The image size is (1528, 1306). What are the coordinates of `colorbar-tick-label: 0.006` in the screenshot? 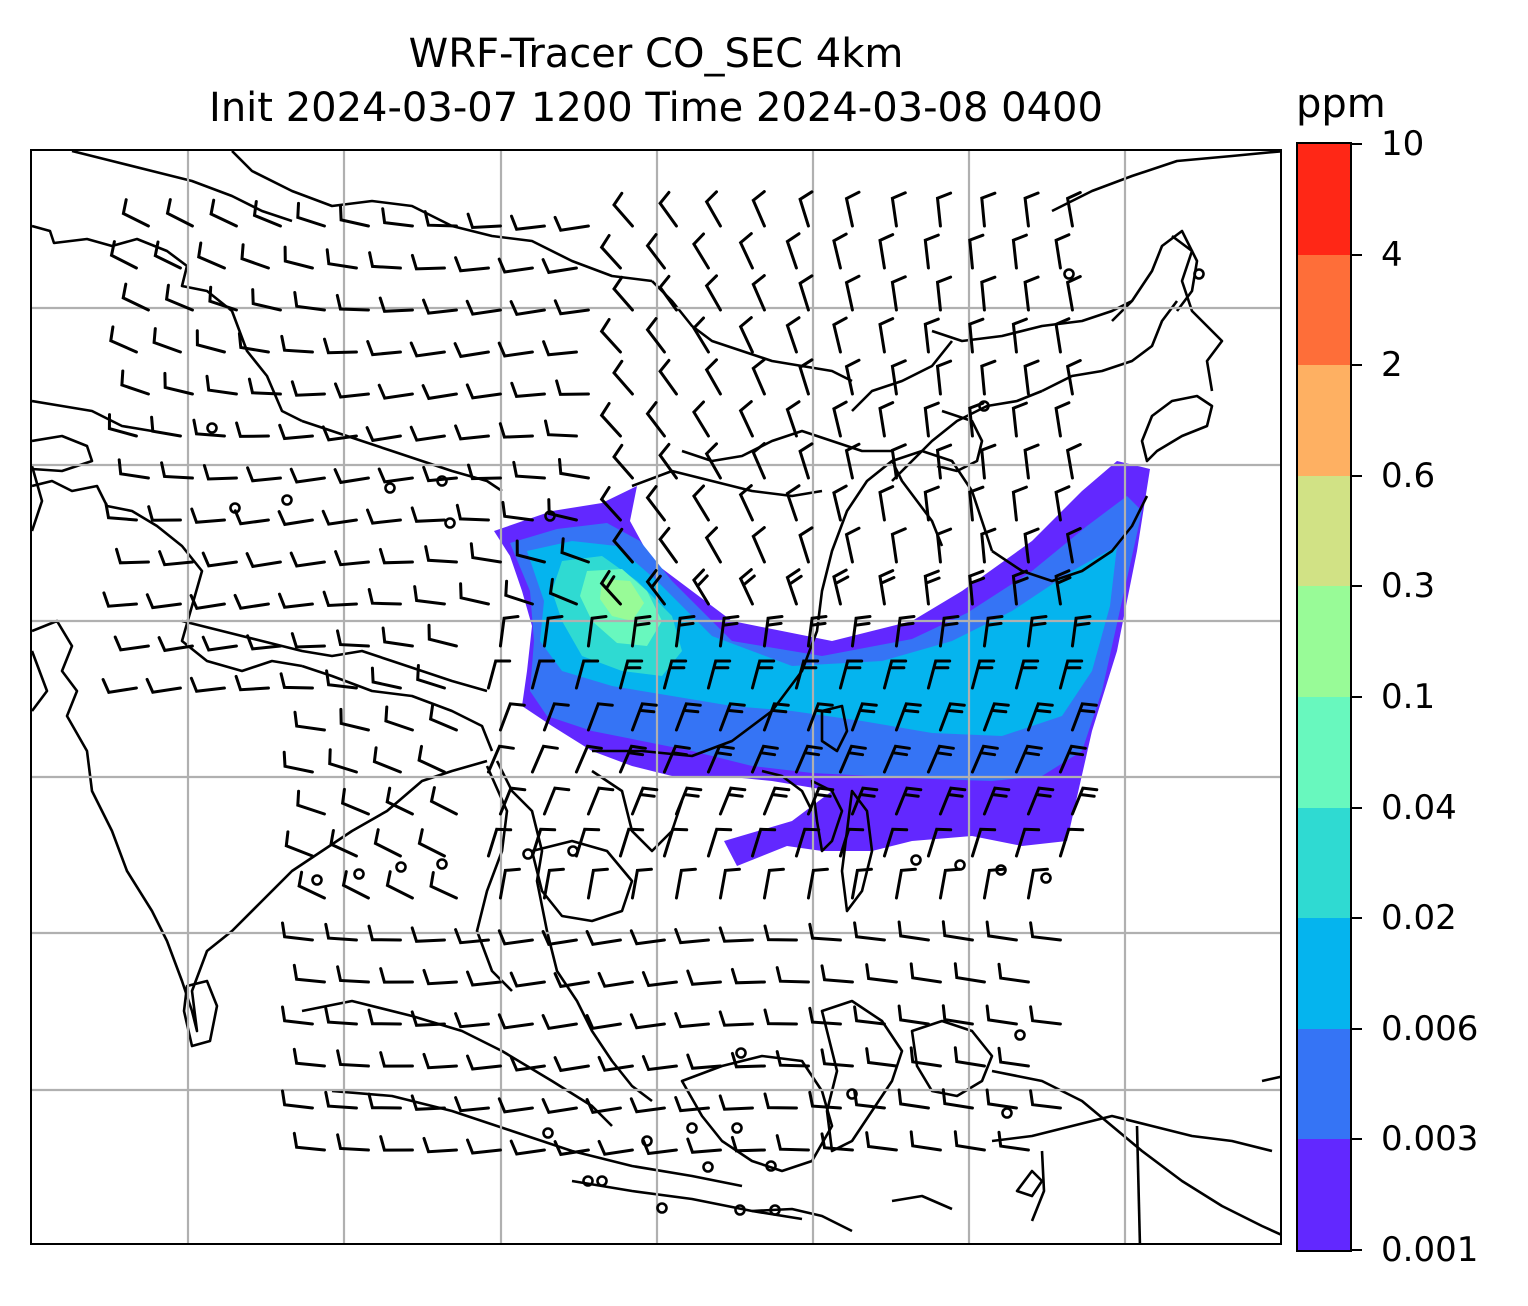 It's located at (1430, 1028).